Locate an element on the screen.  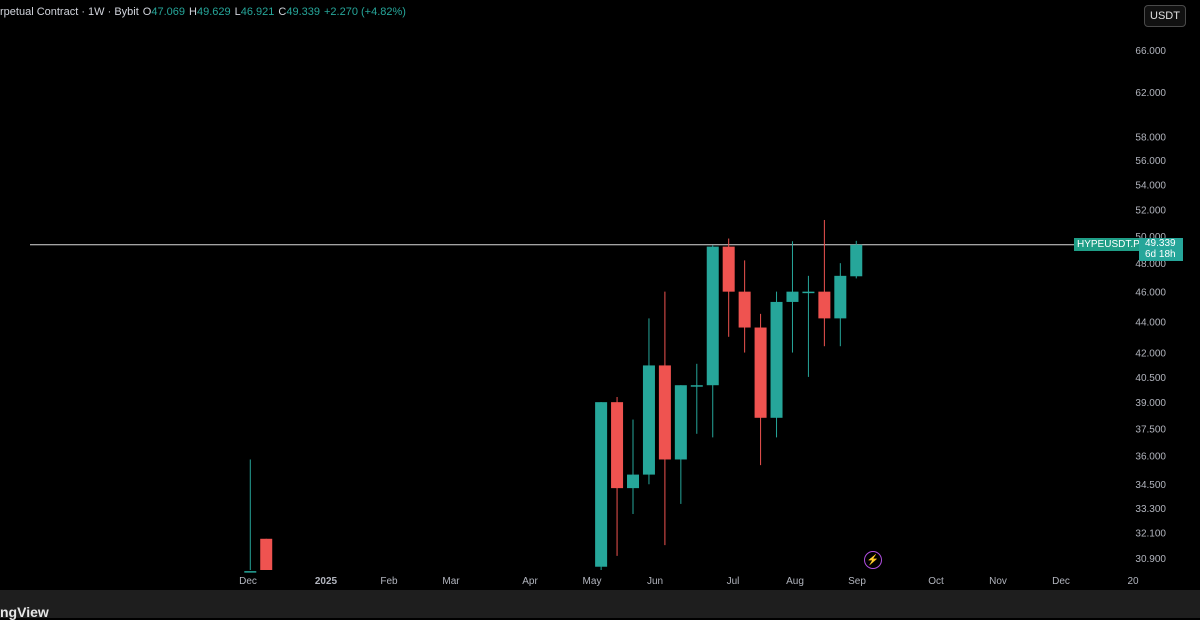
last-price-value: 49.339 is located at coordinates (1160, 243).